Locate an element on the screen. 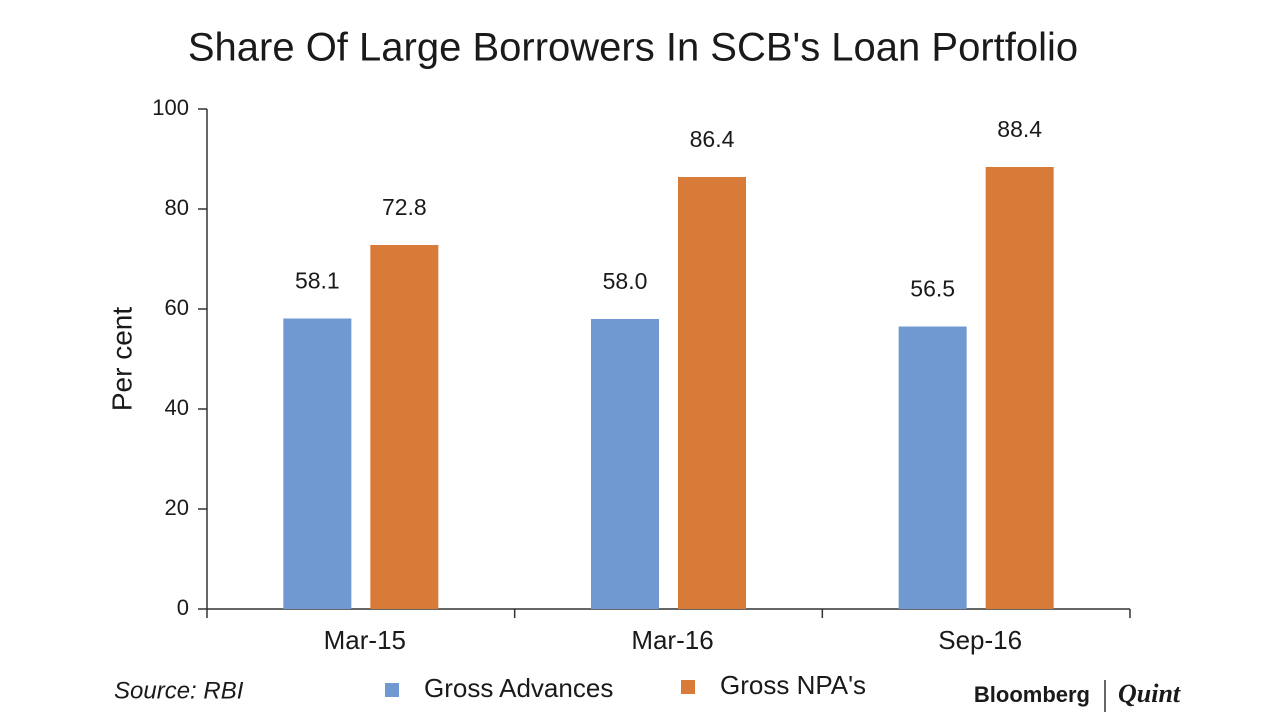 Image resolution: width=1280 pixels, height=720 pixels. y-tick-label: 20 is located at coordinates (177, 507).